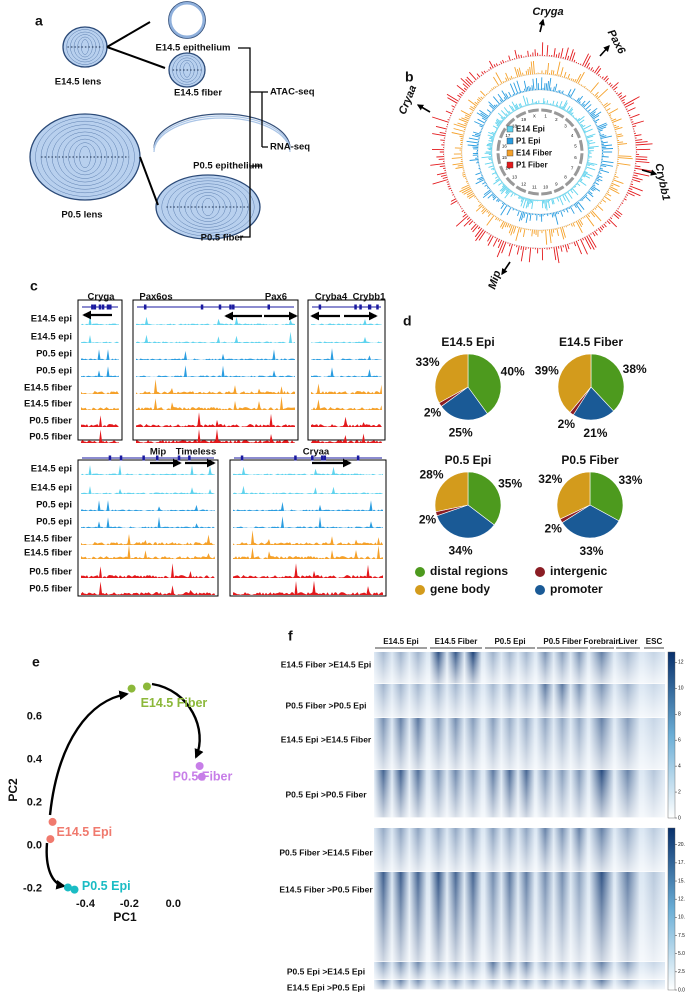 The image size is (685, 998). Describe the element at coordinates (326, 852) in the screenshot. I see `row-label: P0.5 Fiber >E14.5 Fiber` at that location.